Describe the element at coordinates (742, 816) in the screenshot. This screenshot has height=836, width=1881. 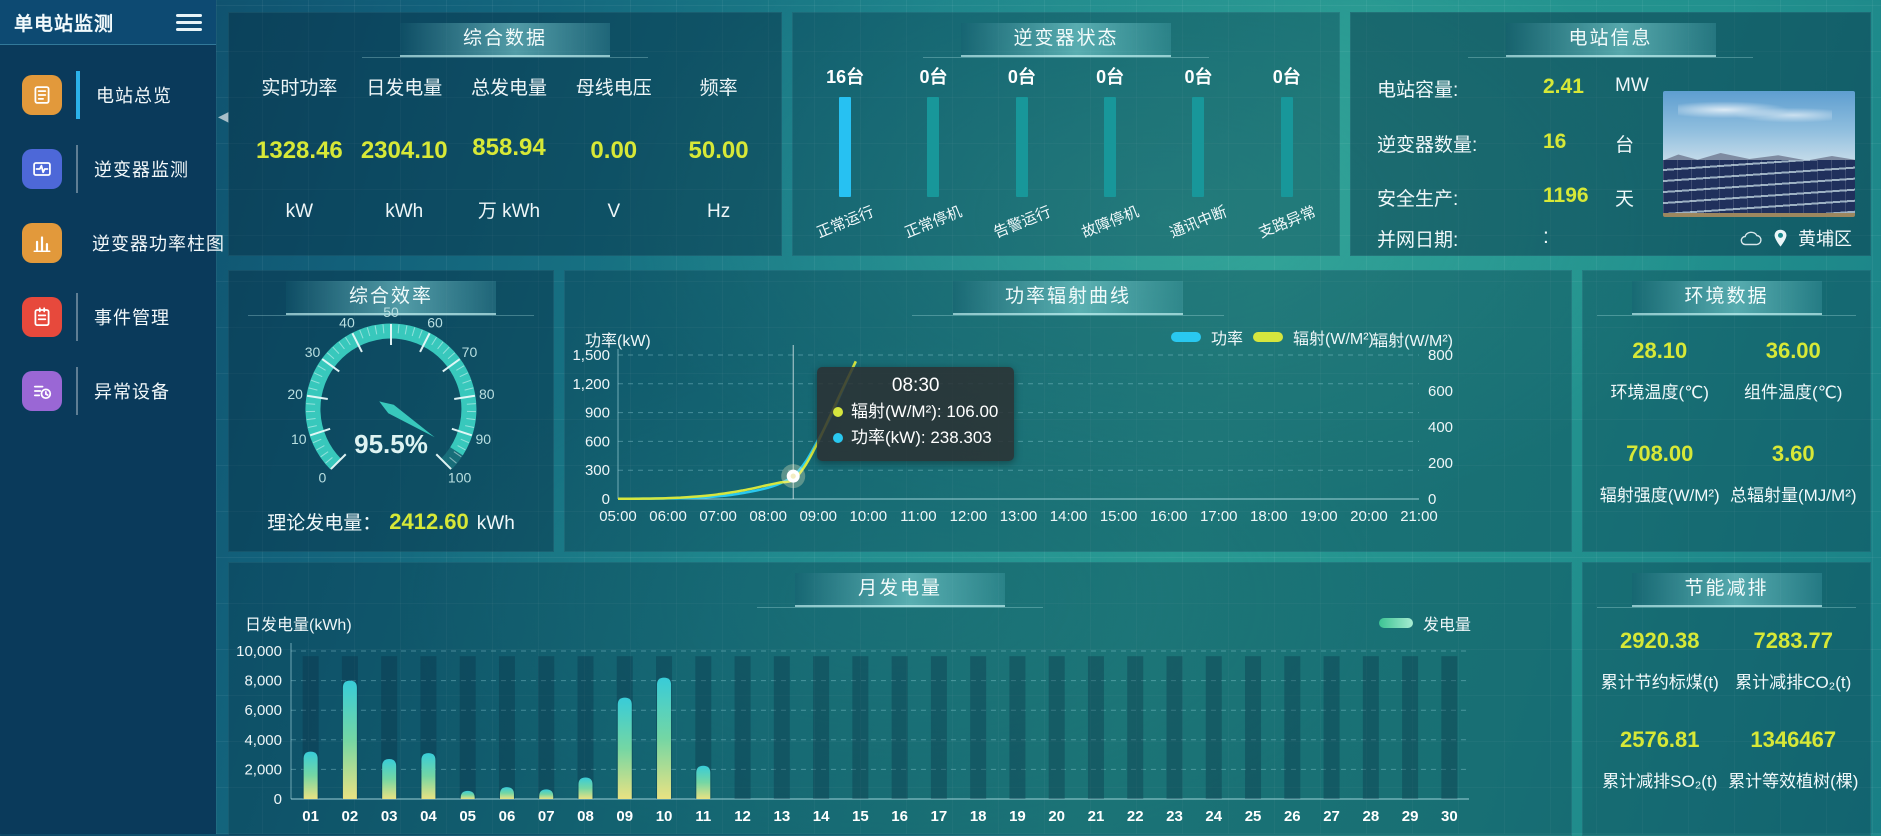
I see `x-axis-tick: 12` at that location.